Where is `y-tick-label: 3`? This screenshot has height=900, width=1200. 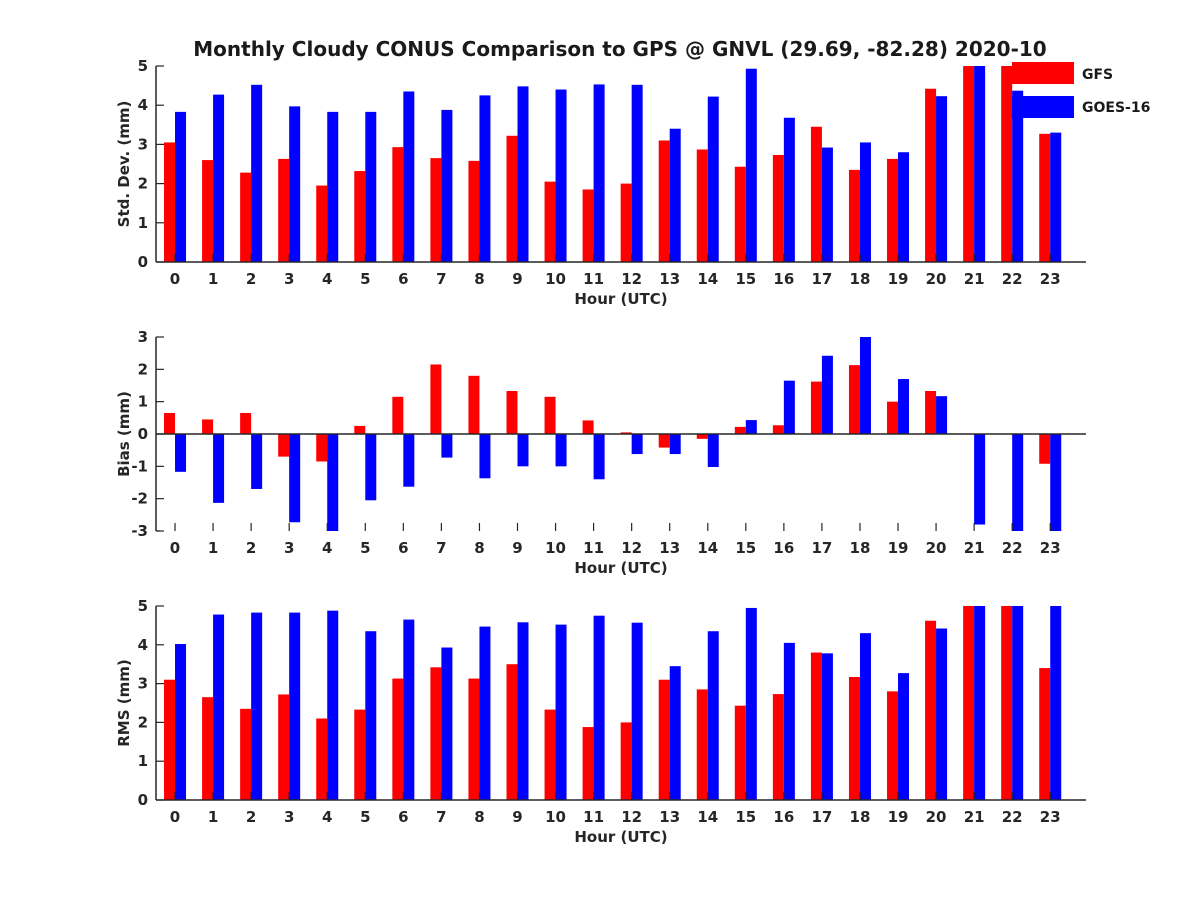
y-tick-label: 3 is located at coordinates (143, 337).